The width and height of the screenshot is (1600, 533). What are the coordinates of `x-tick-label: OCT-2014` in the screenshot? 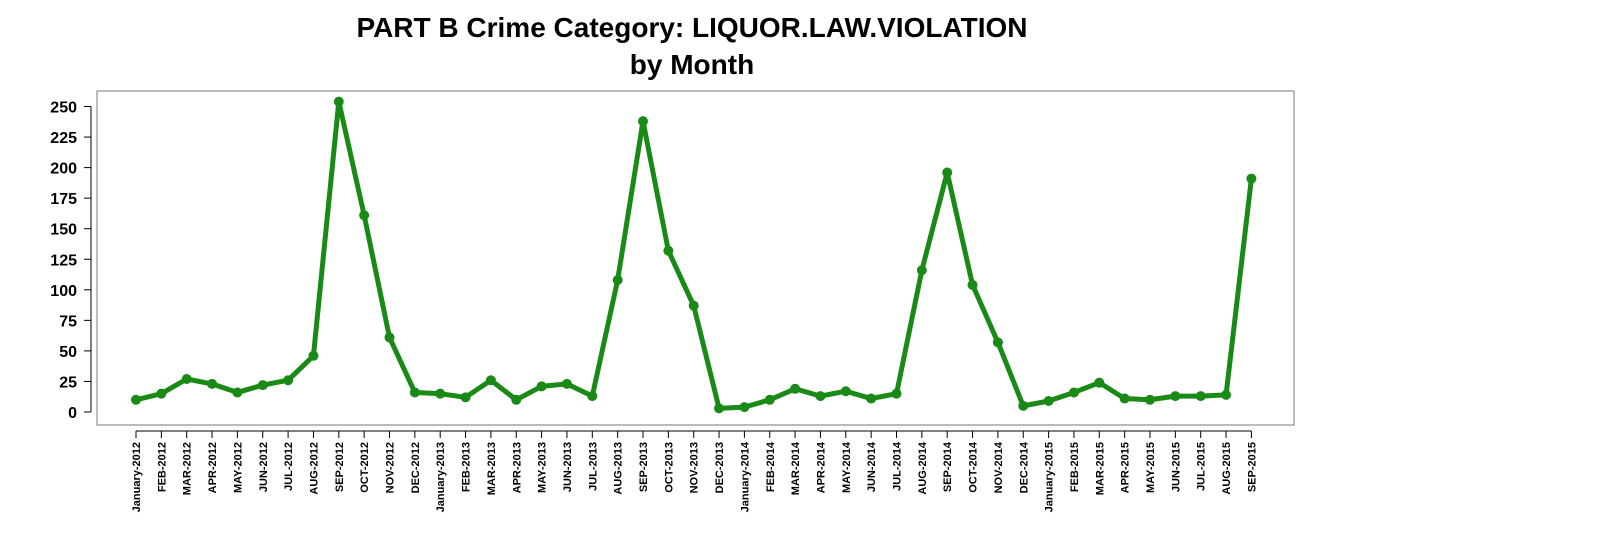 It's located at (974, 467).